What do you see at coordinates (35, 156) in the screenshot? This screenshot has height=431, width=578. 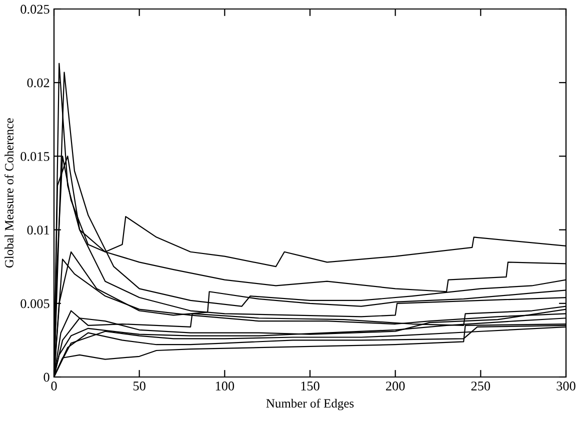 I see `y-tick-label: 0.015` at bounding box center [35, 156].